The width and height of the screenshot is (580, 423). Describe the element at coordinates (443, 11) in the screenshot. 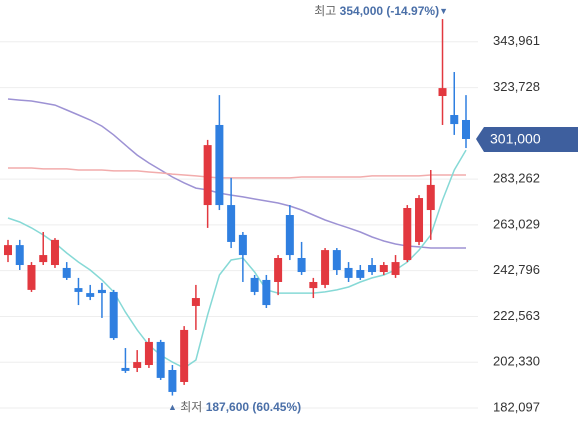

I see `high-marker: ▼` at that location.